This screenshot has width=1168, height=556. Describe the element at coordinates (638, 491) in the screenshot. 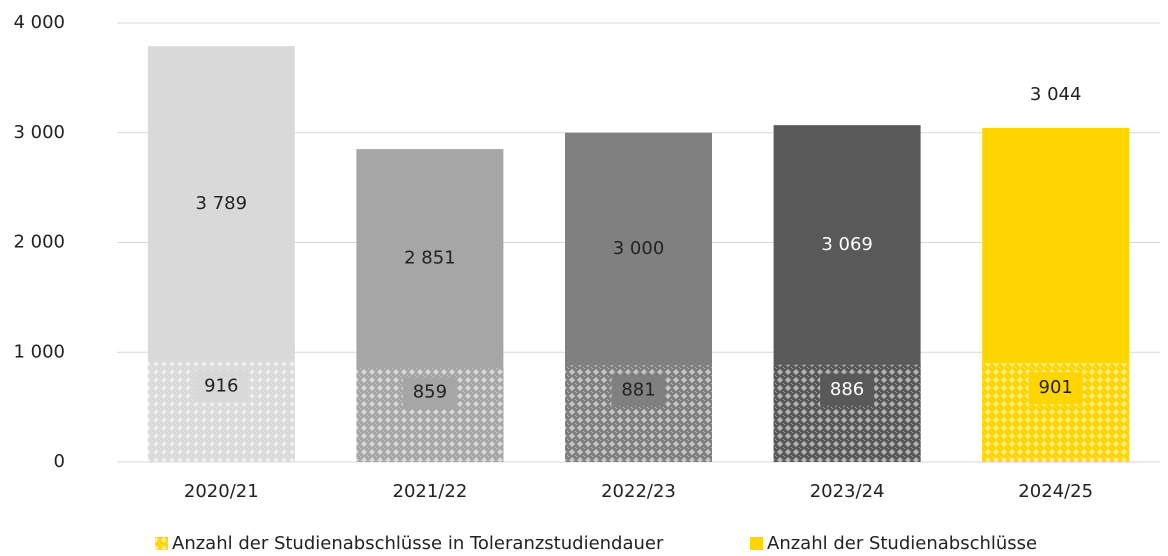

I see `x-tick-label: 2022/23` at that location.